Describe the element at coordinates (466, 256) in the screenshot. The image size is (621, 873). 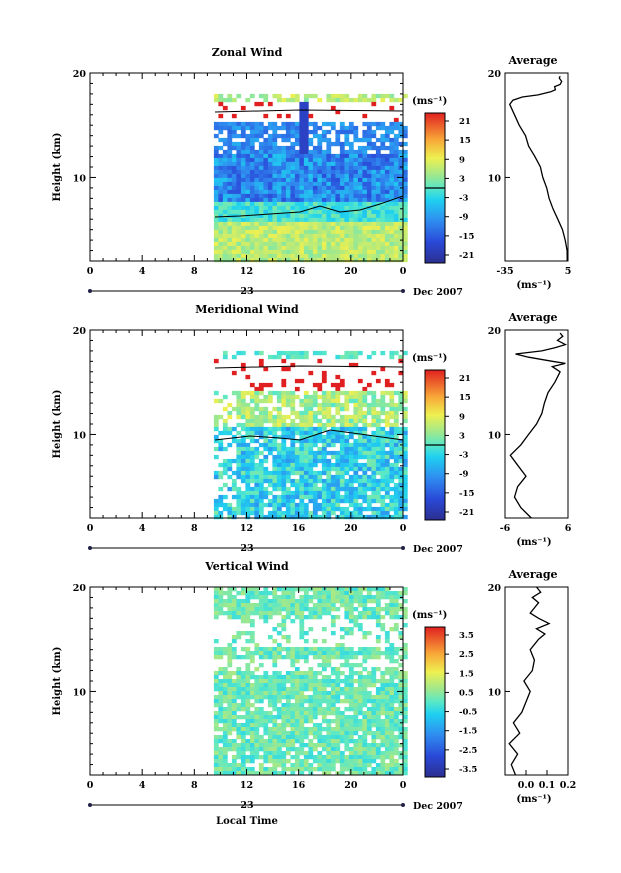
I see `colorbar-tick-label: -21` at that location.